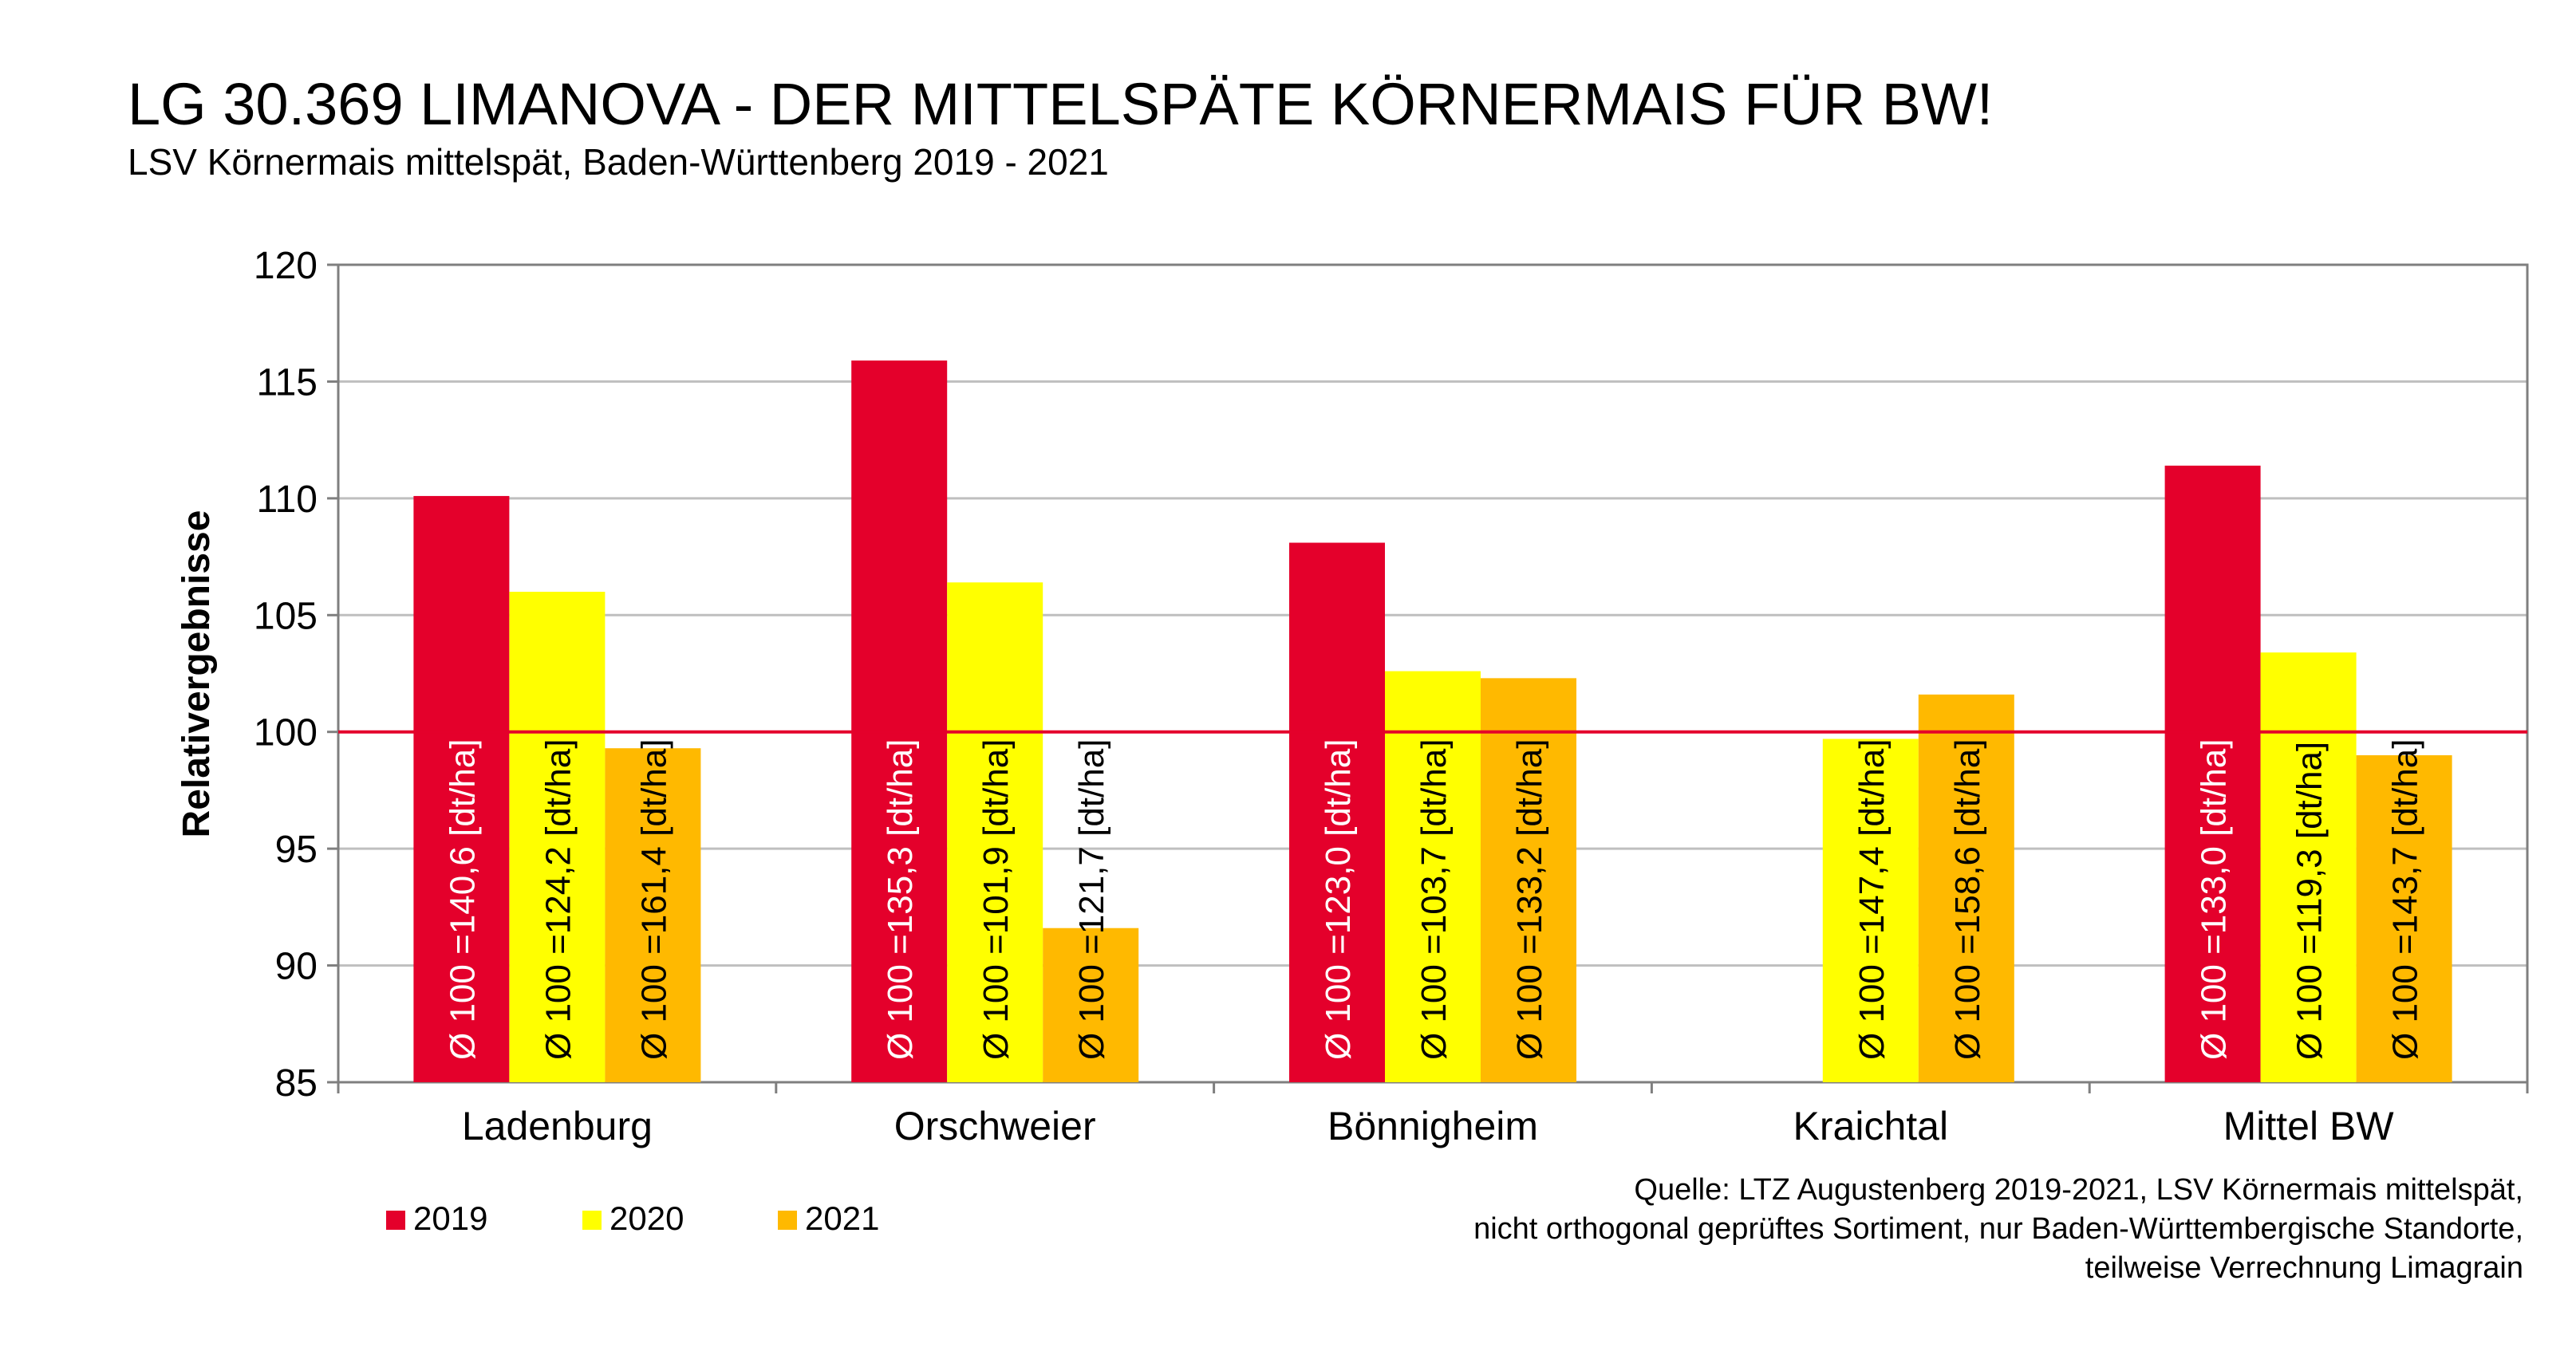  What do you see at coordinates (996, 900) in the screenshot?
I see `data-label: Ø 100 =101,9 [dt/ha]` at bounding box center [996, 900].